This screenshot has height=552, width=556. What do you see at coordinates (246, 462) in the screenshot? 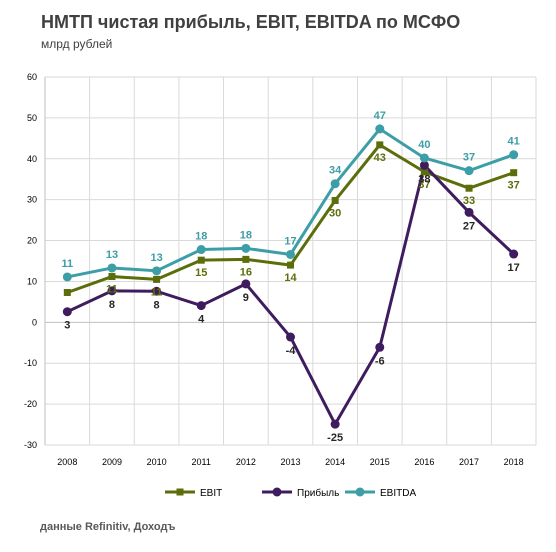
I see `x-tick-label: 2012` at bounding box center [246, 462].